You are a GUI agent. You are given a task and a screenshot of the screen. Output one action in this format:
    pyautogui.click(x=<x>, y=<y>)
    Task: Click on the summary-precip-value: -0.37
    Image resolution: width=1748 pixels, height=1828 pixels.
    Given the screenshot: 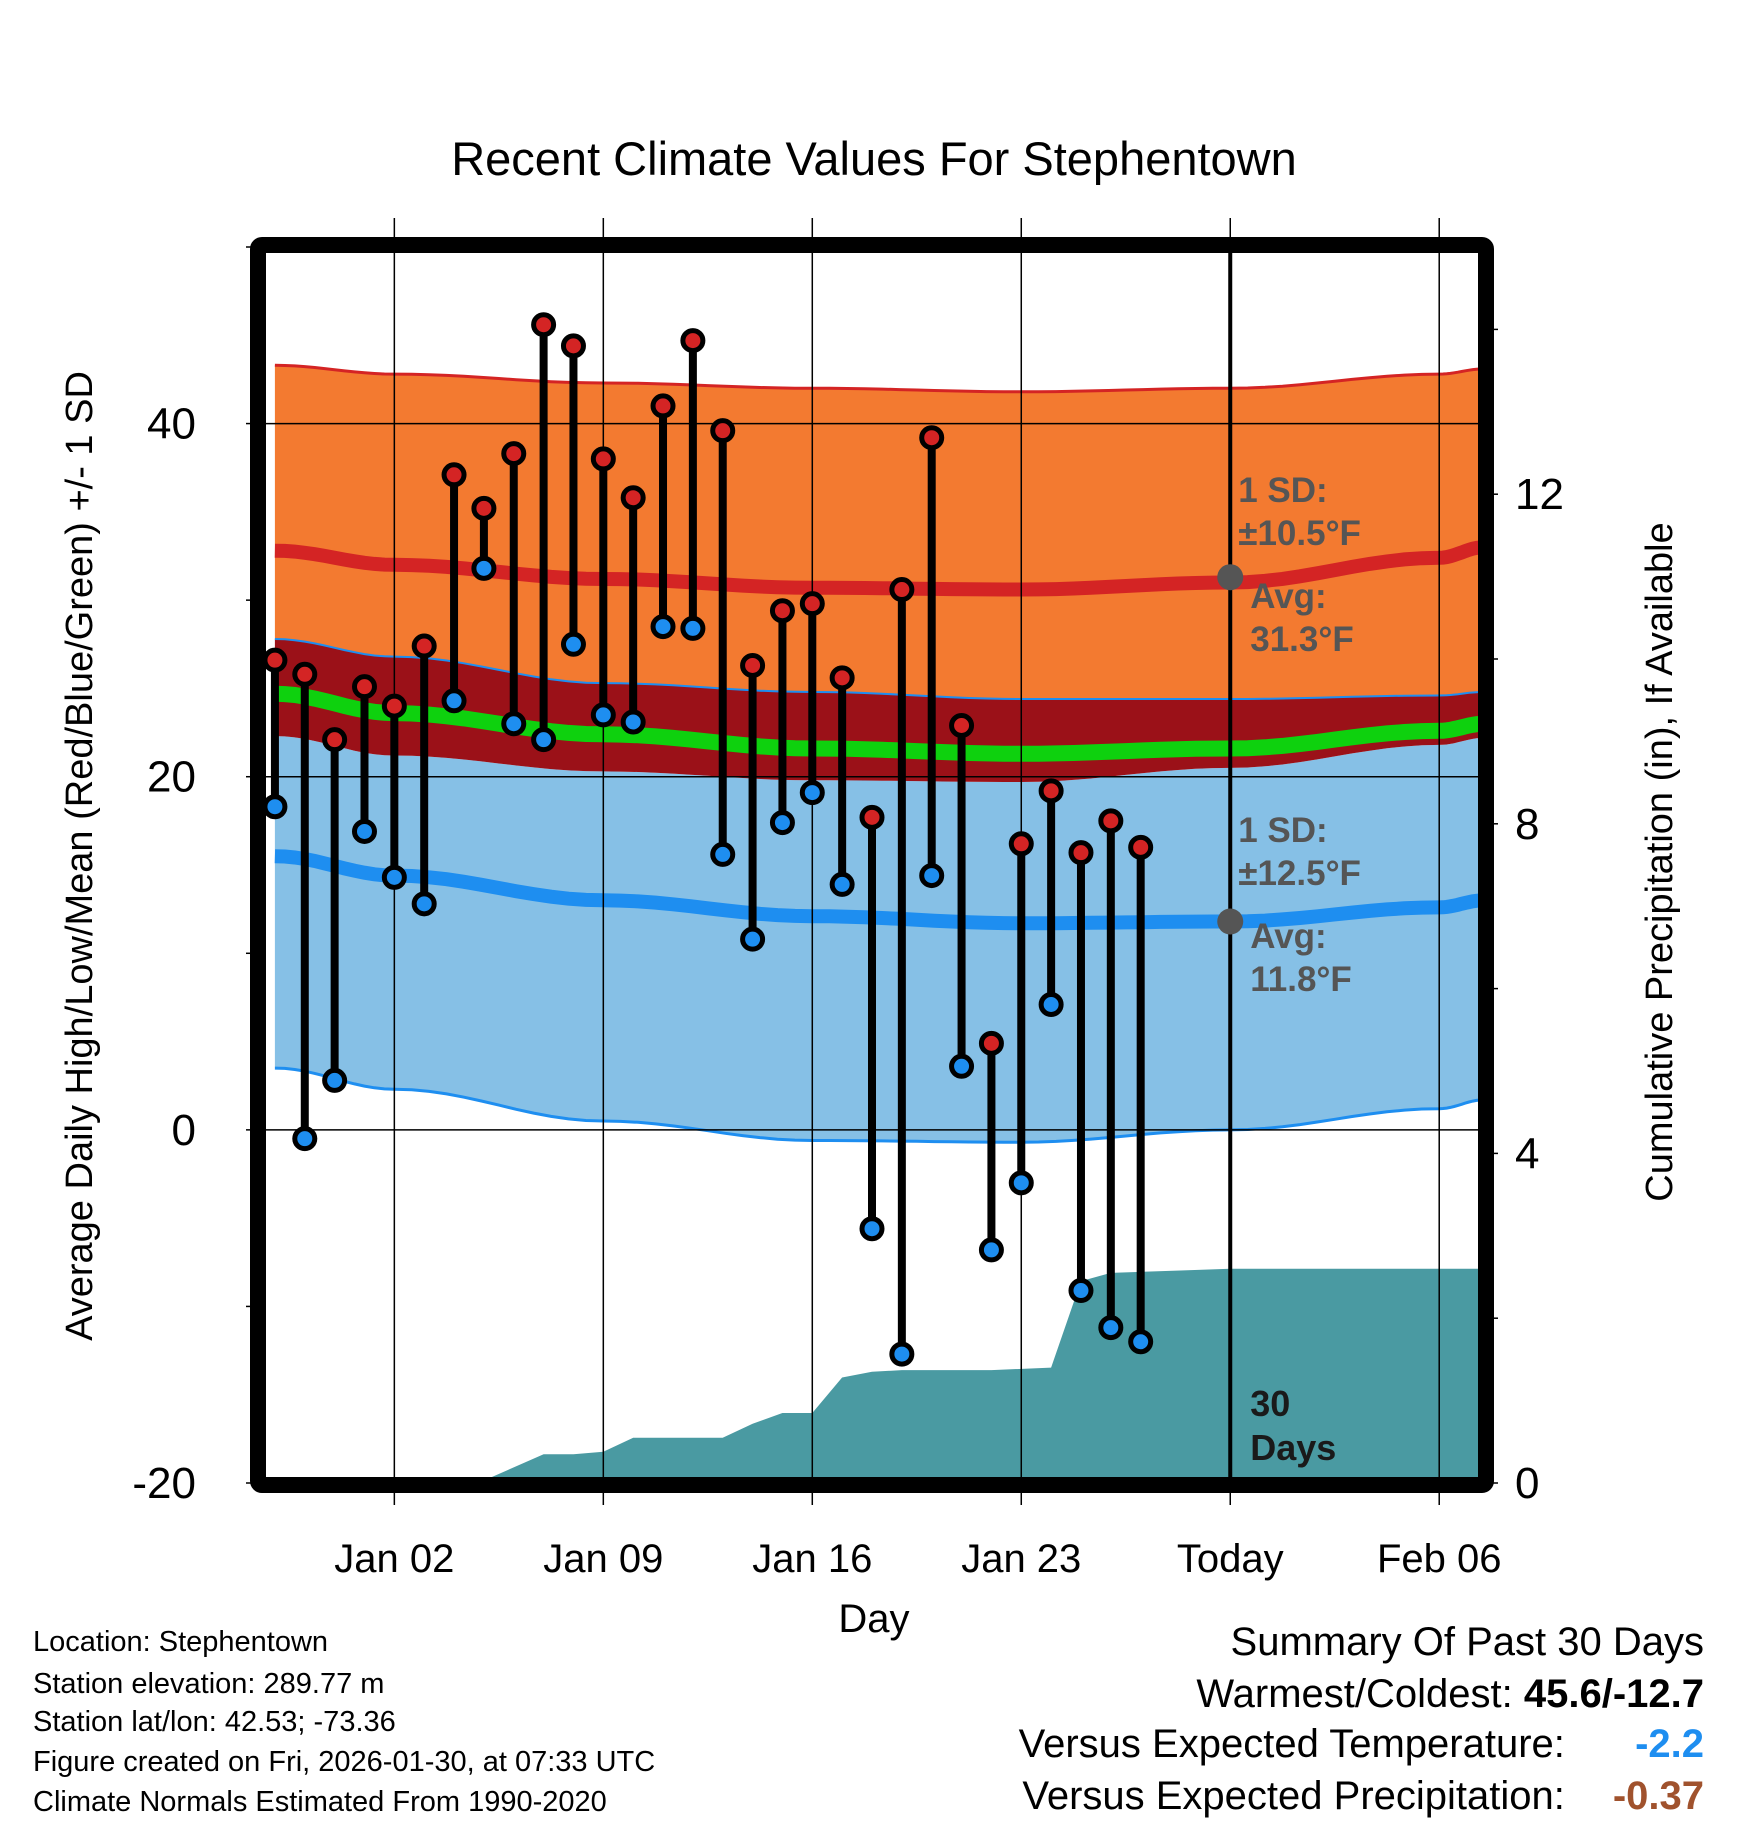 What is the action you would take?
    pyautogui.click(x=1658, y=1796)
    